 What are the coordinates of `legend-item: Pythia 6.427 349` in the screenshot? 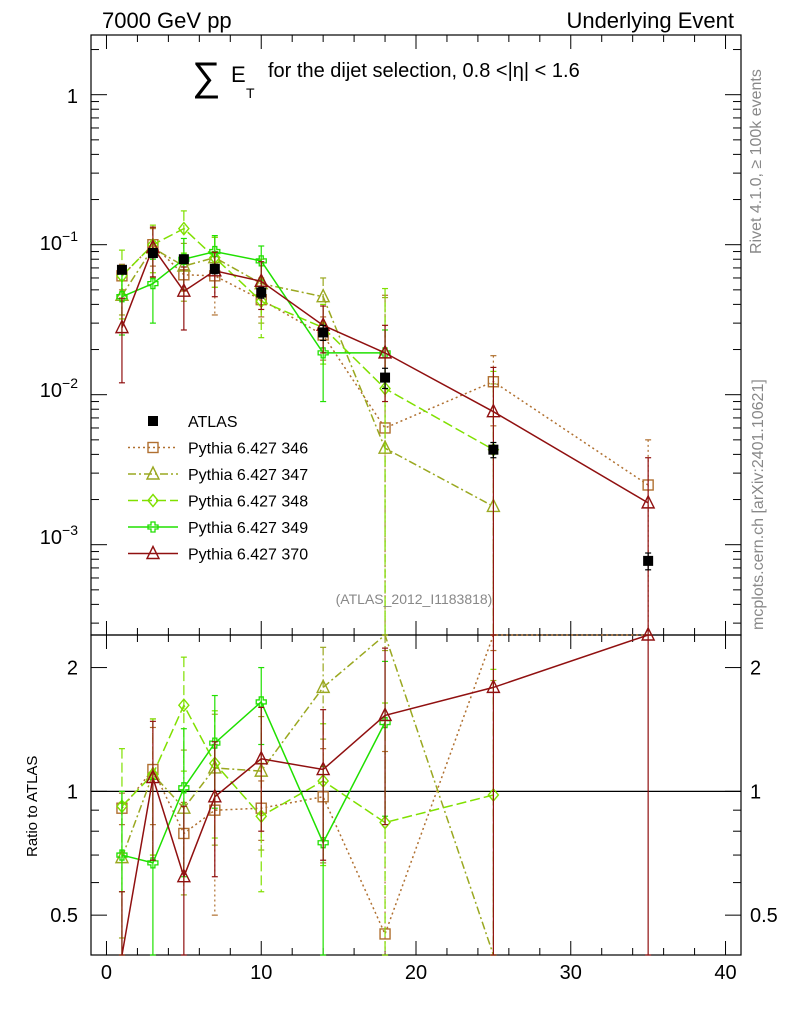 It's located at (218, 528).